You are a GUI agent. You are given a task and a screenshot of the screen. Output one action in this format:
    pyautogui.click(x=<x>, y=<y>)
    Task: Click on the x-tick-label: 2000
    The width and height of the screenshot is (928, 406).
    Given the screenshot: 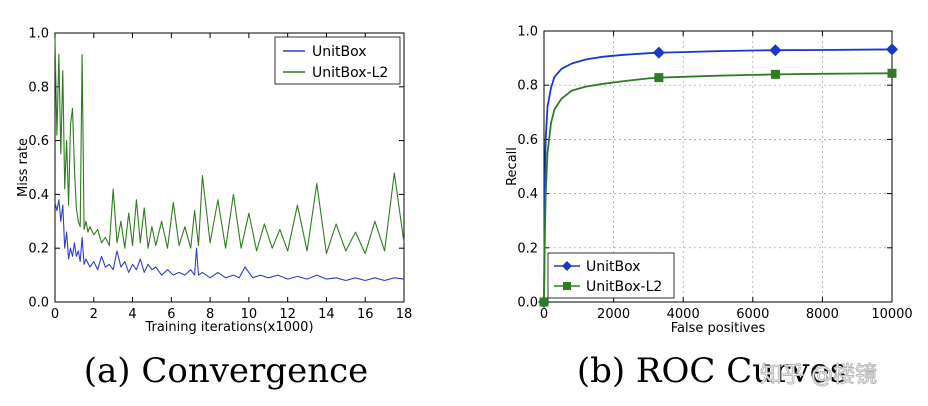 What is the action you would take?
    pyautogui.click(x=613, y=314)
    